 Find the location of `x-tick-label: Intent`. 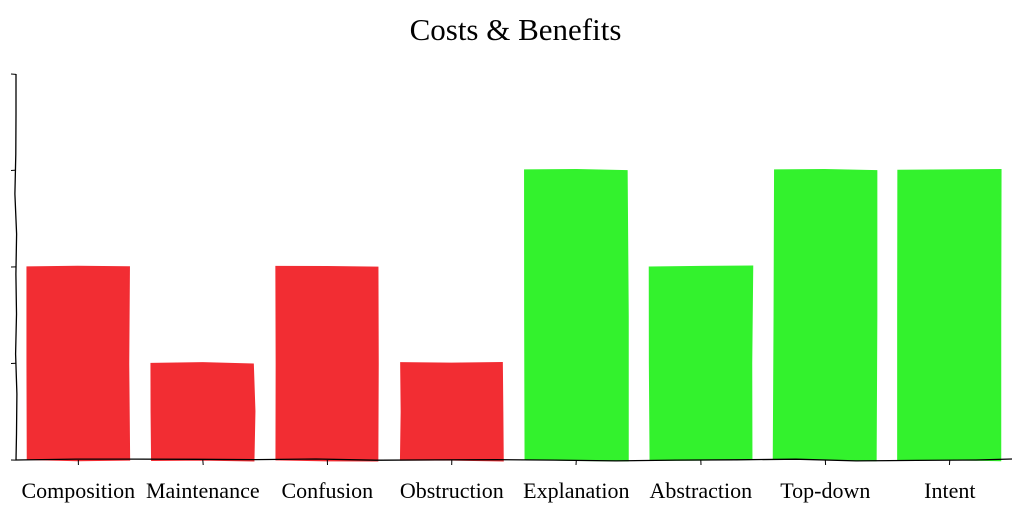

x-tick-label: Intent is located at coordinates (949, 490).